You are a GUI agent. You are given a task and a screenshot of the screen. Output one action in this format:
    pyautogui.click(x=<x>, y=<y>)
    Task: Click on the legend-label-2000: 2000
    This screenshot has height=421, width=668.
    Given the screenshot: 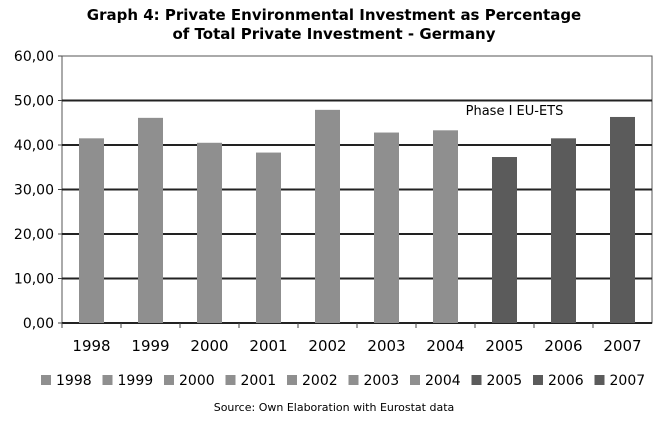 What is the action you would take?
    pyautogui.click(x=197, y=381)
    